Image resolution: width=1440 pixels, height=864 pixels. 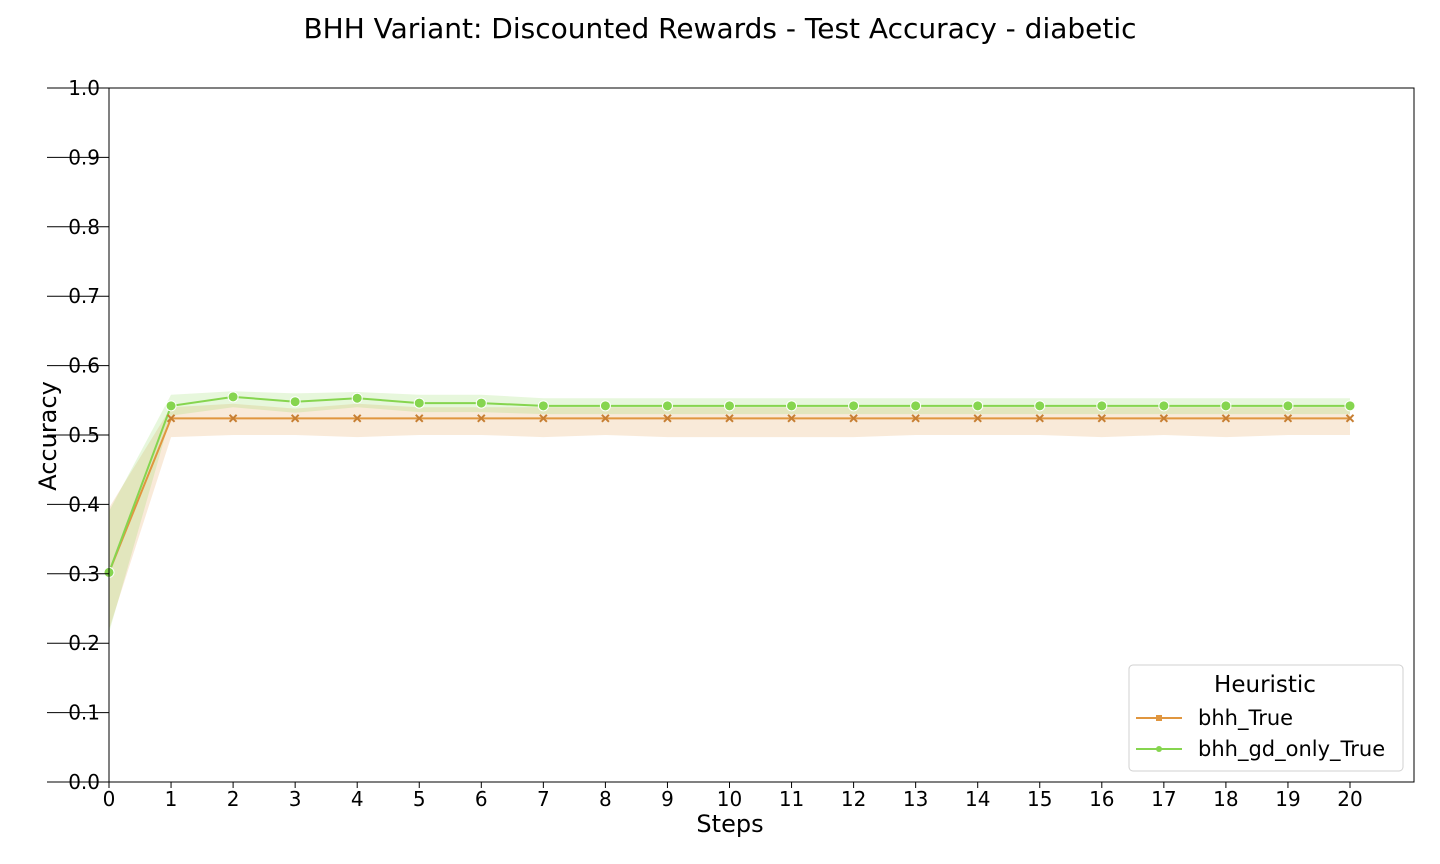 I want to click on x-tick-label: 2, so click(x=233, y=799).